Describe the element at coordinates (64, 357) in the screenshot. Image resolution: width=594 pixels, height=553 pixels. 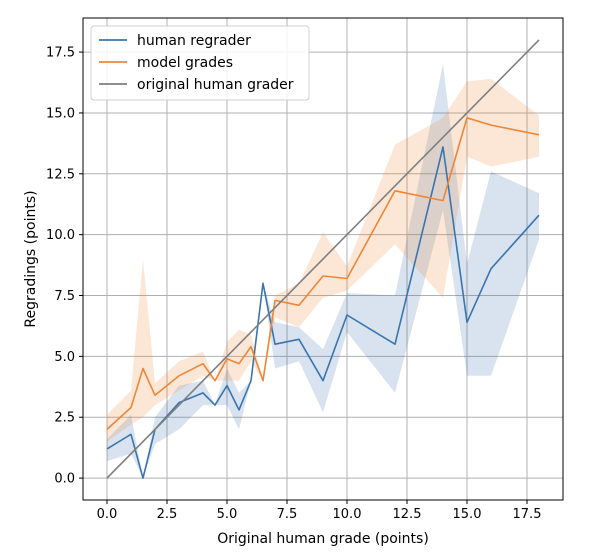
I see `y-tick-label: 5.0` at that location.